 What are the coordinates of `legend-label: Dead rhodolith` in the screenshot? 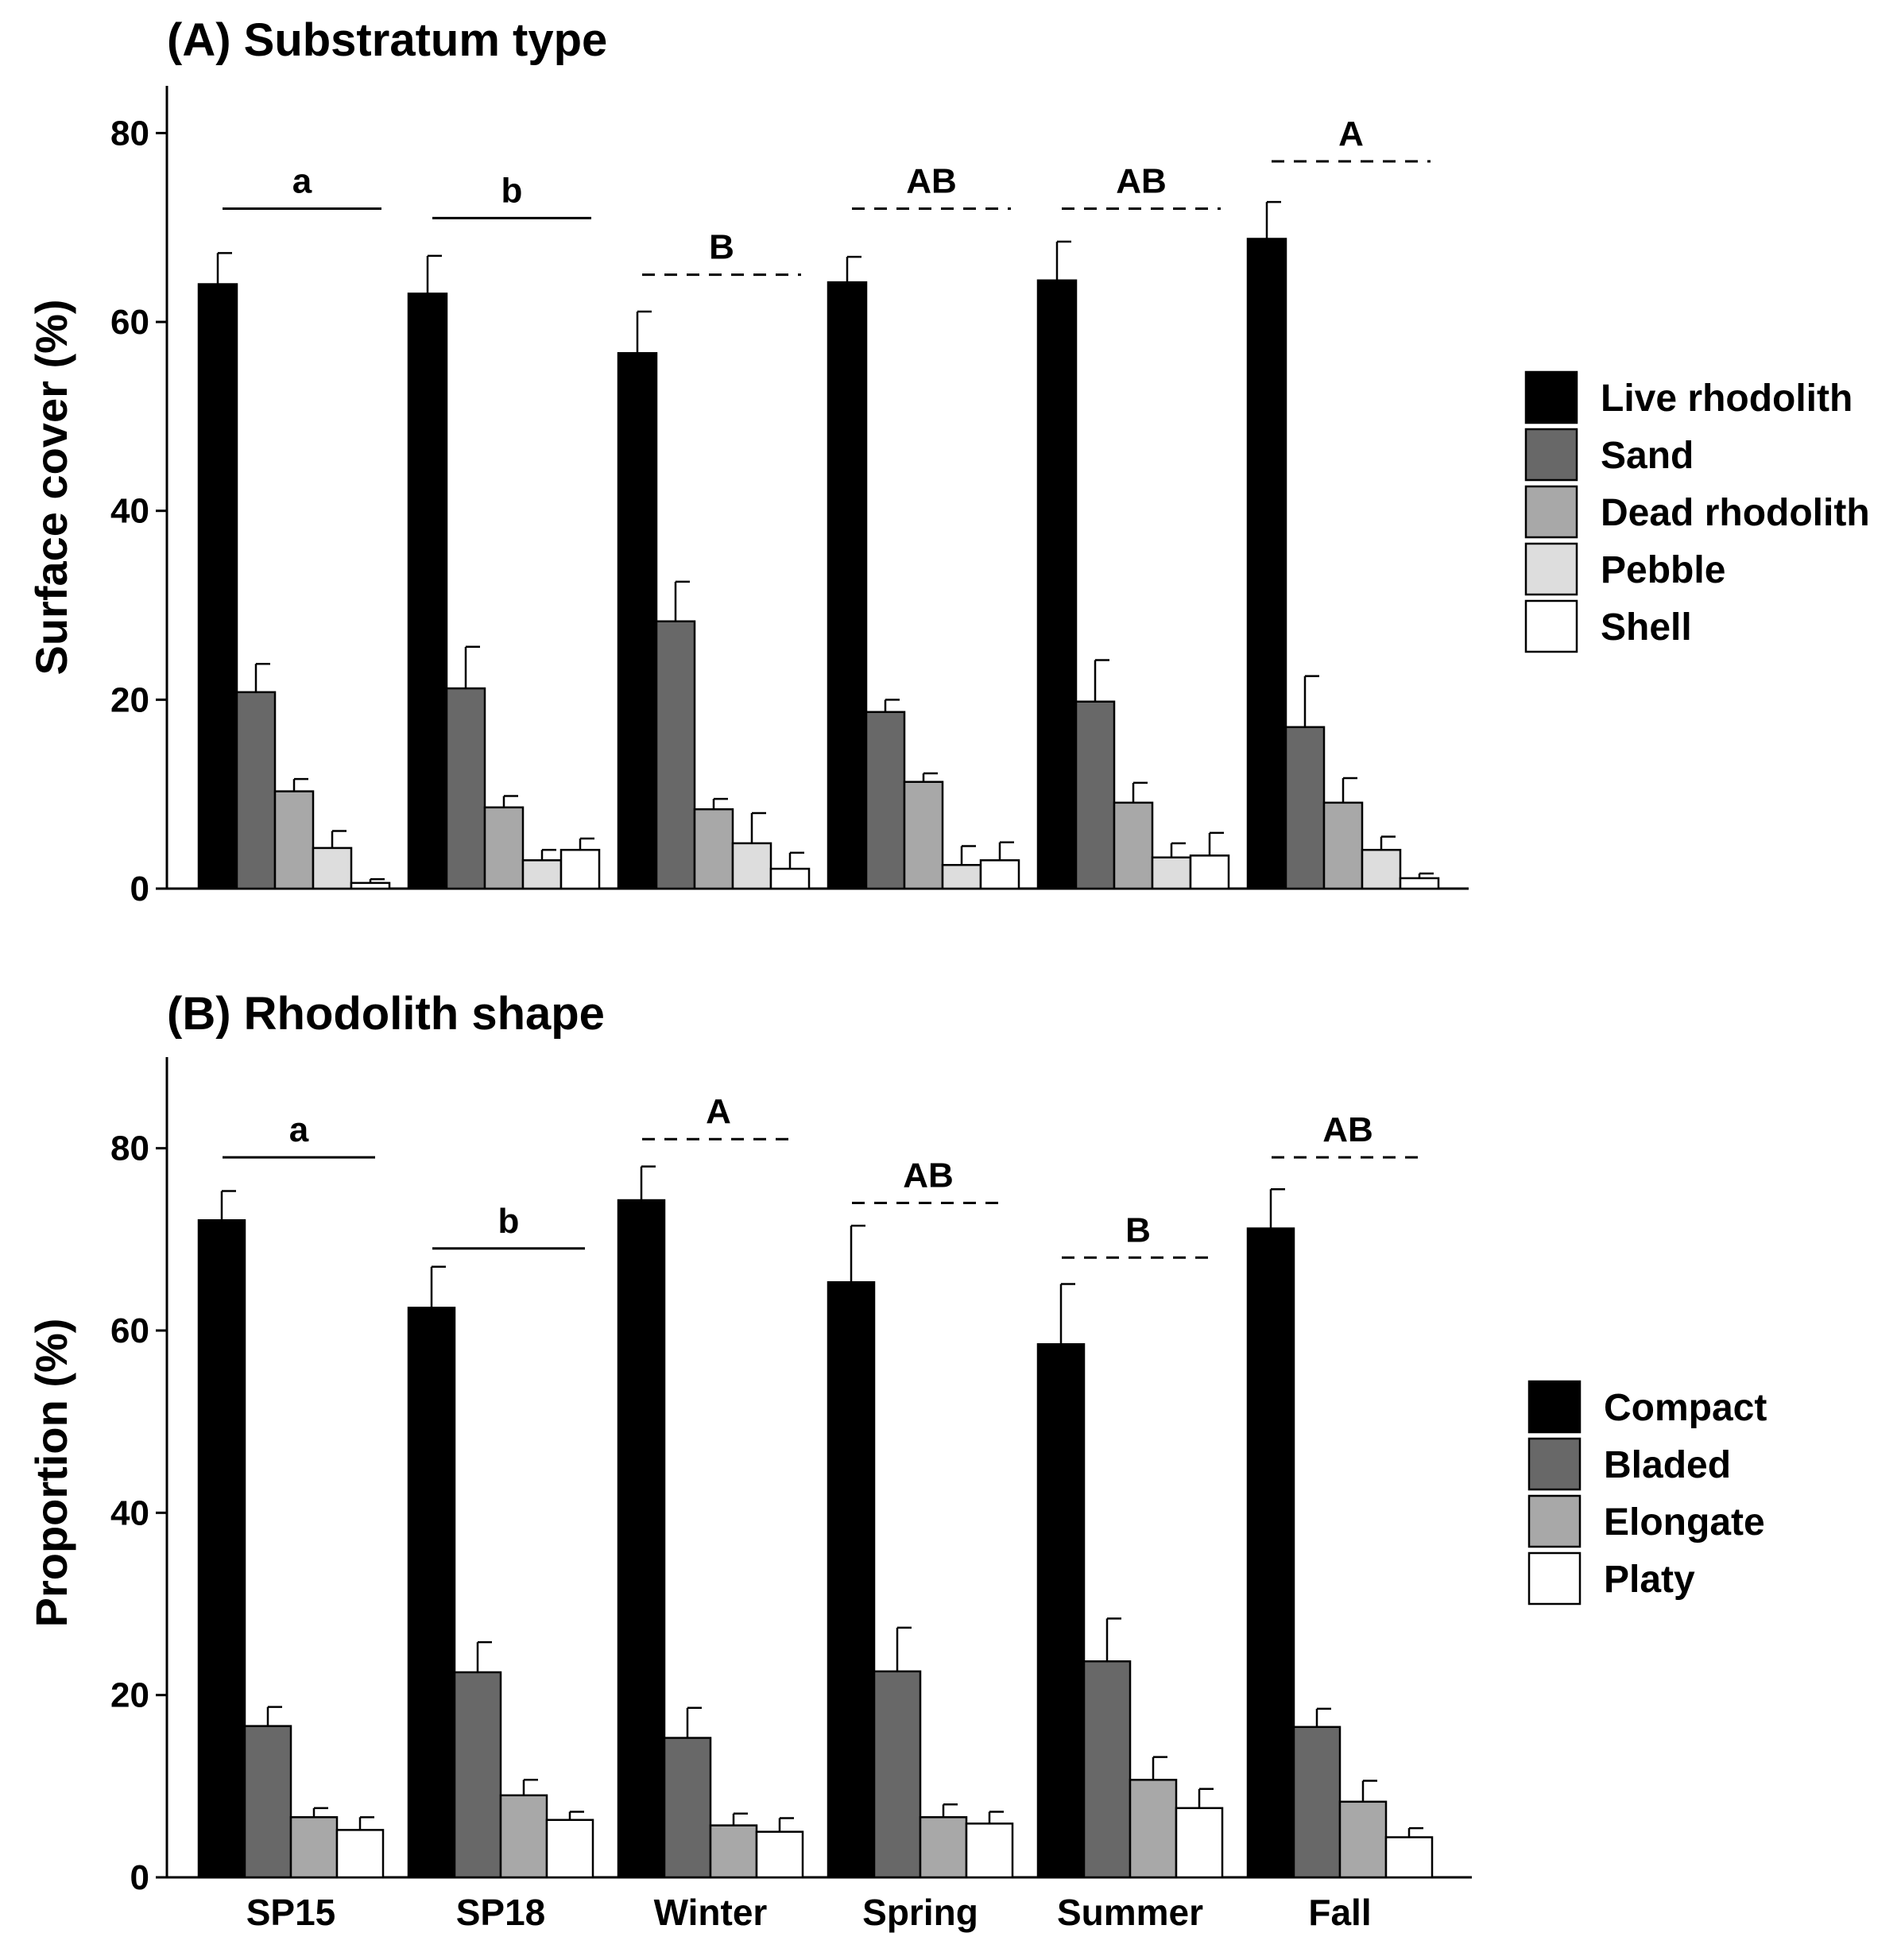 It's located at (1735, 513).